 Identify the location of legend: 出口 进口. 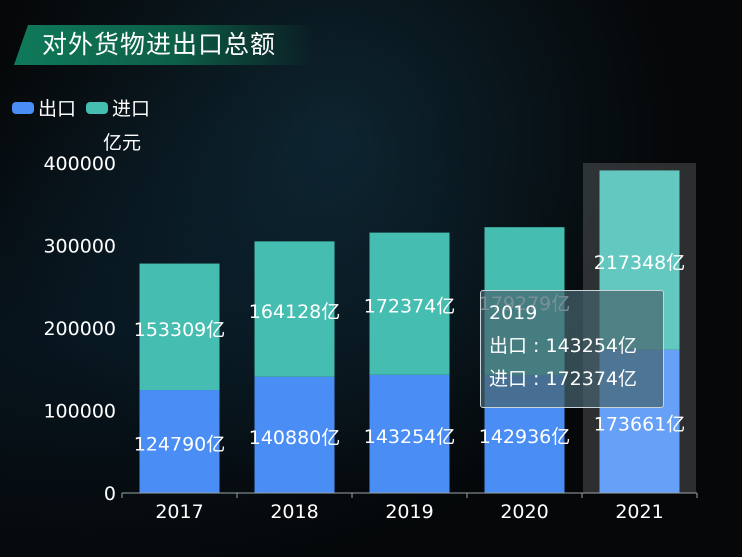
(81, 107).